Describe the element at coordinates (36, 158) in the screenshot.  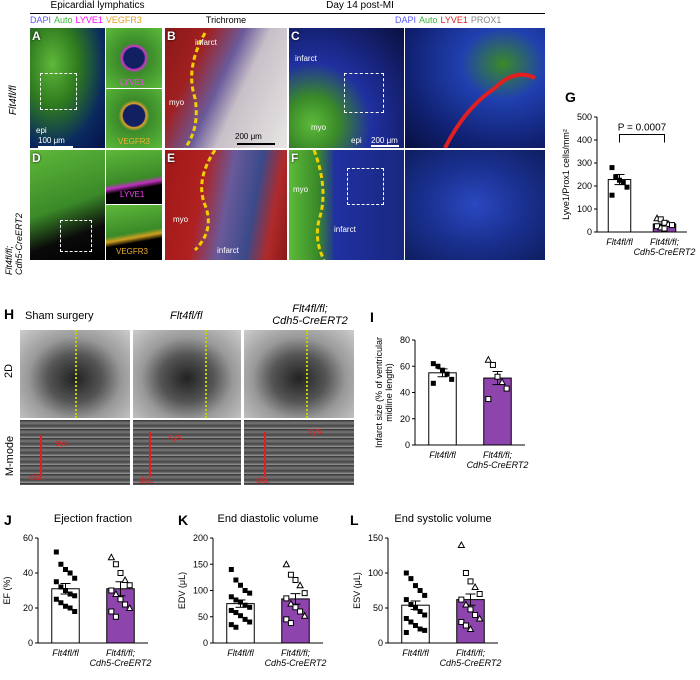
I see `panel-label-d: D` at that location.